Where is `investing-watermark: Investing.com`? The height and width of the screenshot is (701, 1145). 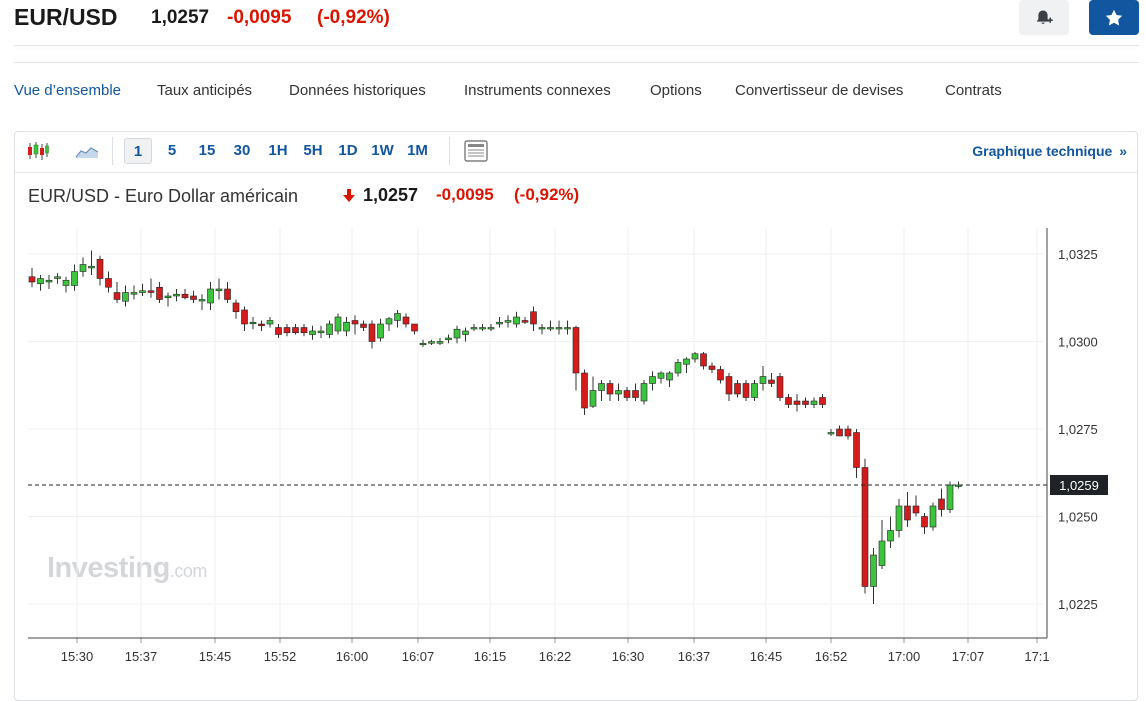 investing-watermark: Investing.com is located at coordinates (127, 568).